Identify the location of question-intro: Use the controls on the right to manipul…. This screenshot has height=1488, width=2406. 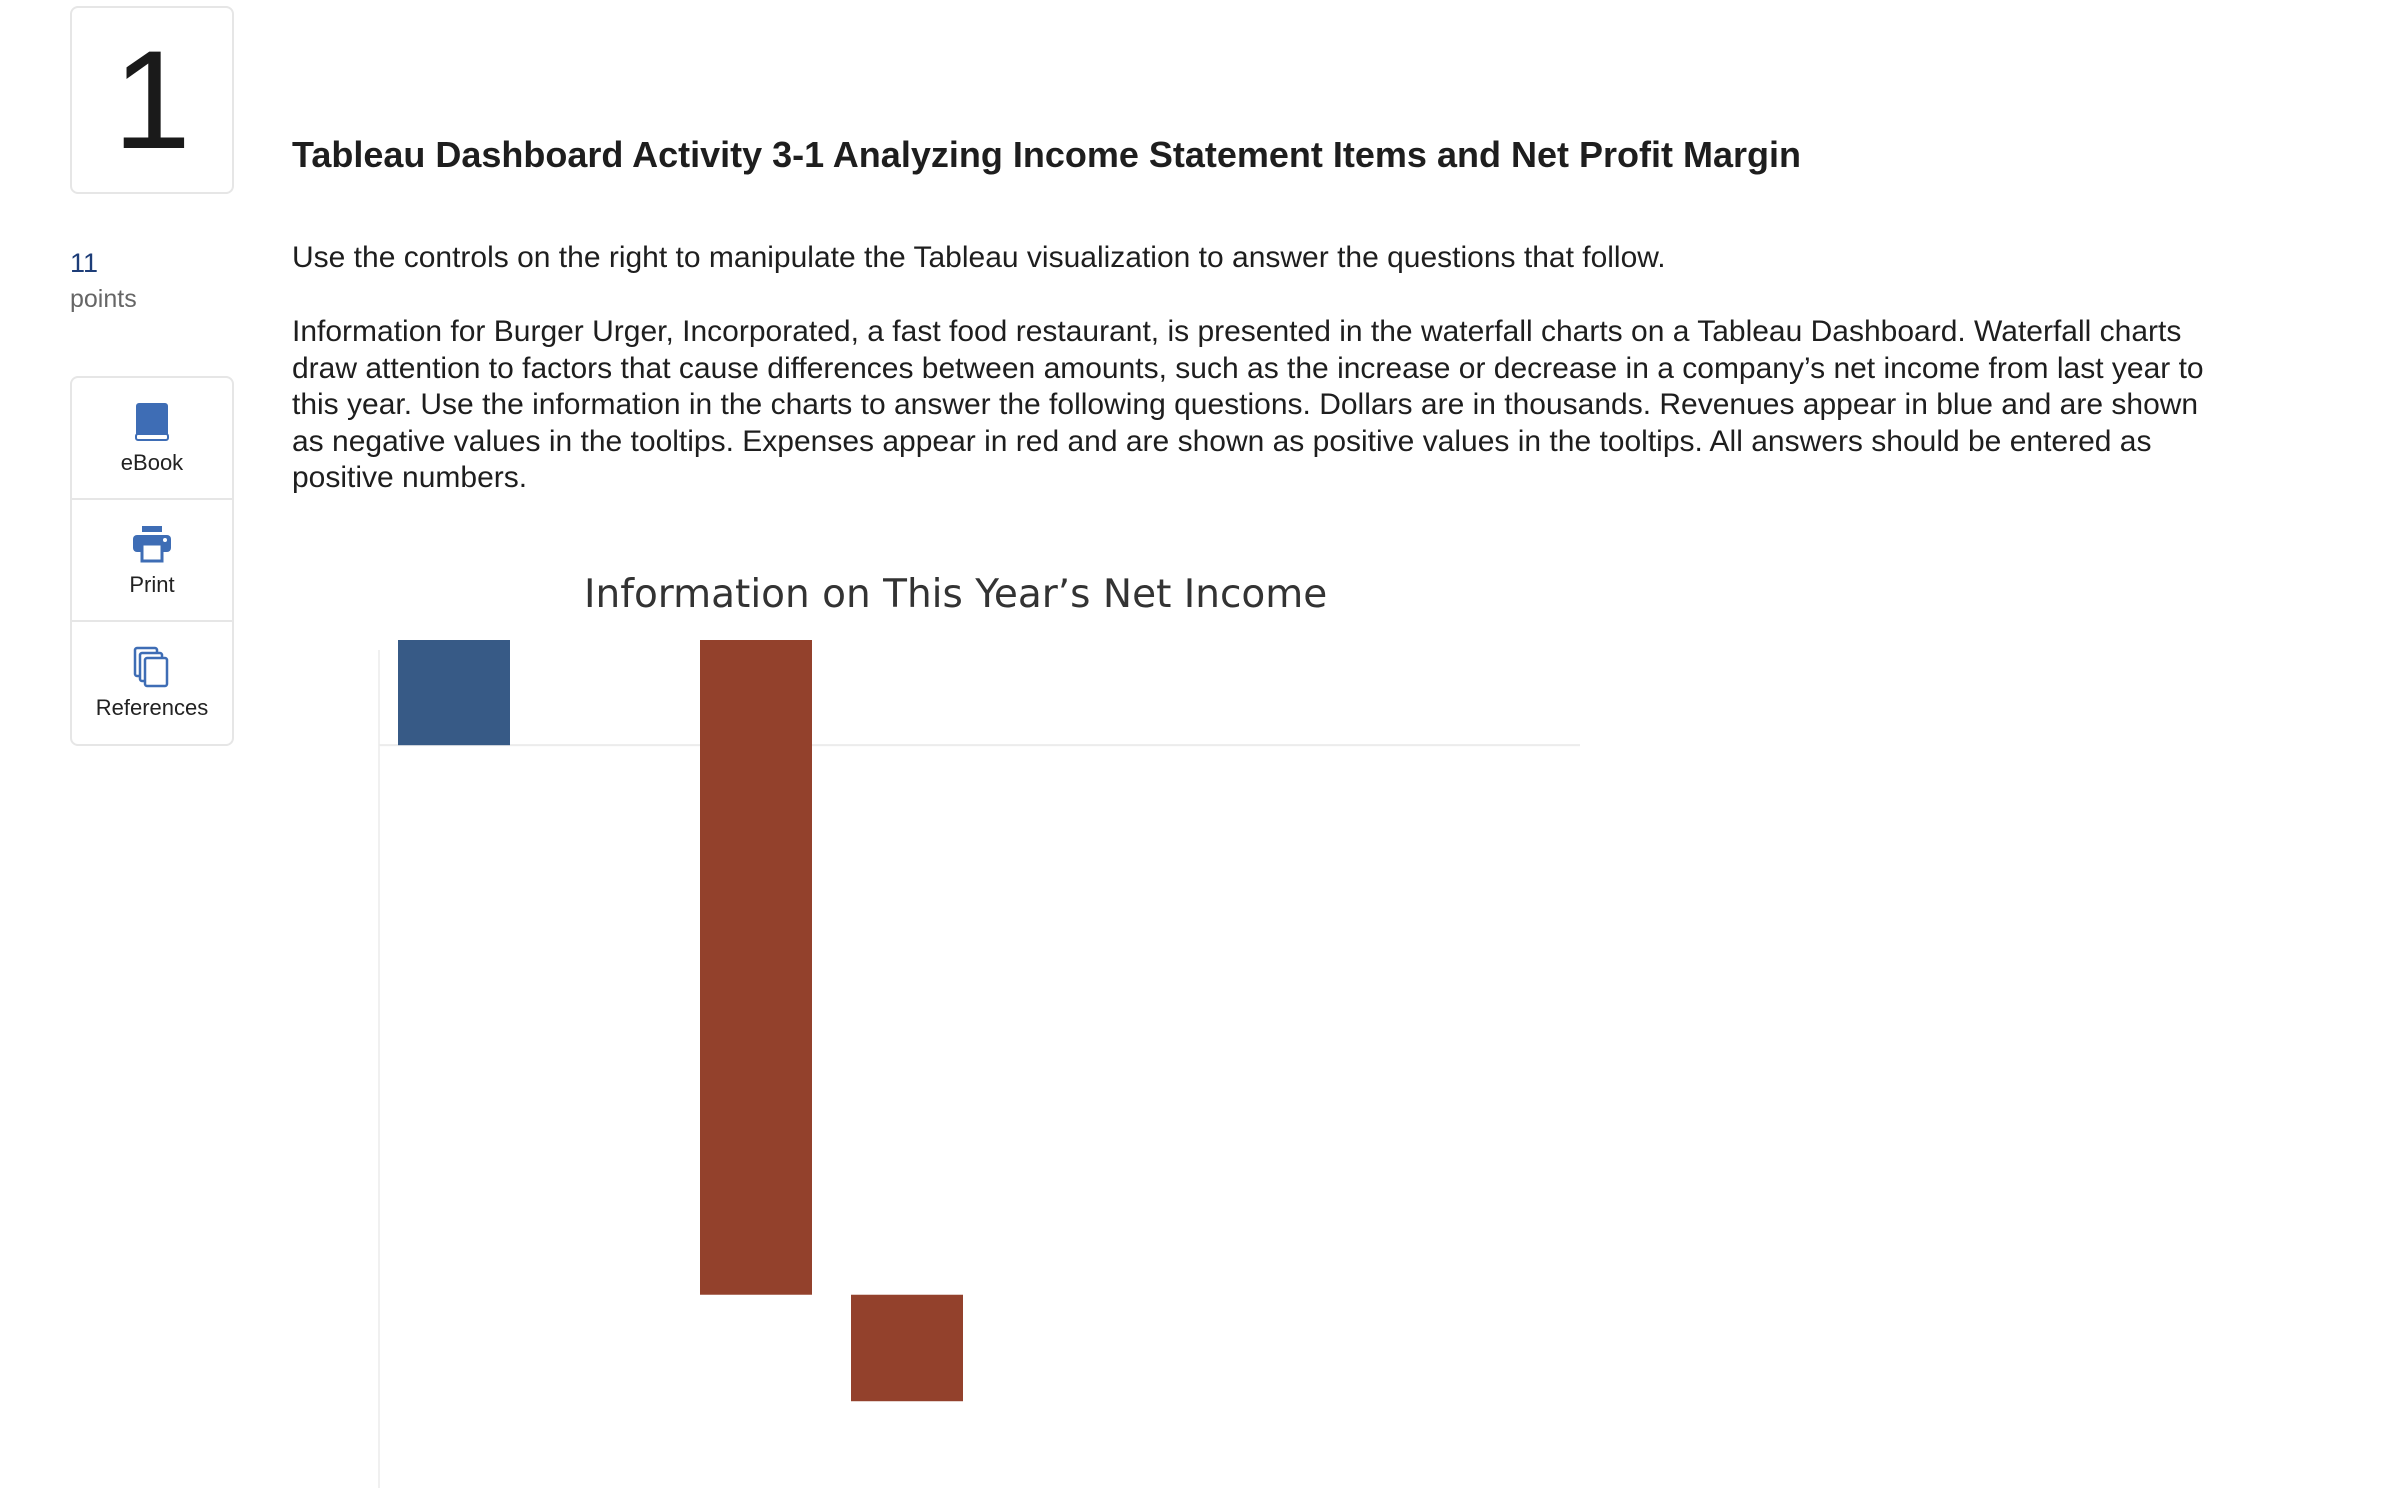
(979, 257).